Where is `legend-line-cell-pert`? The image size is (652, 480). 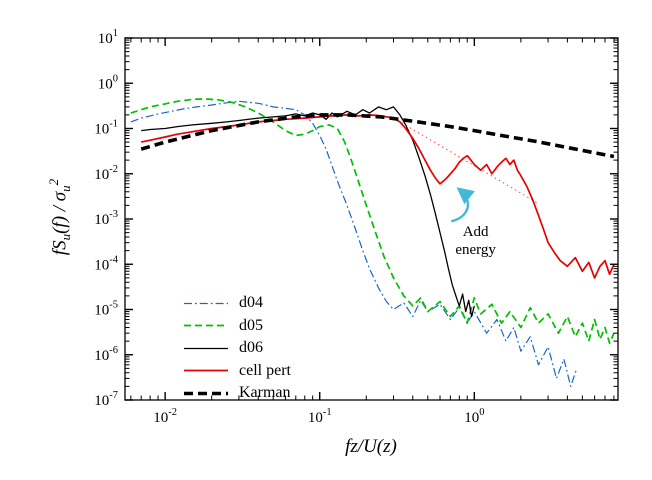
legend-line-cell-pert is located at coordinates (206, 370).